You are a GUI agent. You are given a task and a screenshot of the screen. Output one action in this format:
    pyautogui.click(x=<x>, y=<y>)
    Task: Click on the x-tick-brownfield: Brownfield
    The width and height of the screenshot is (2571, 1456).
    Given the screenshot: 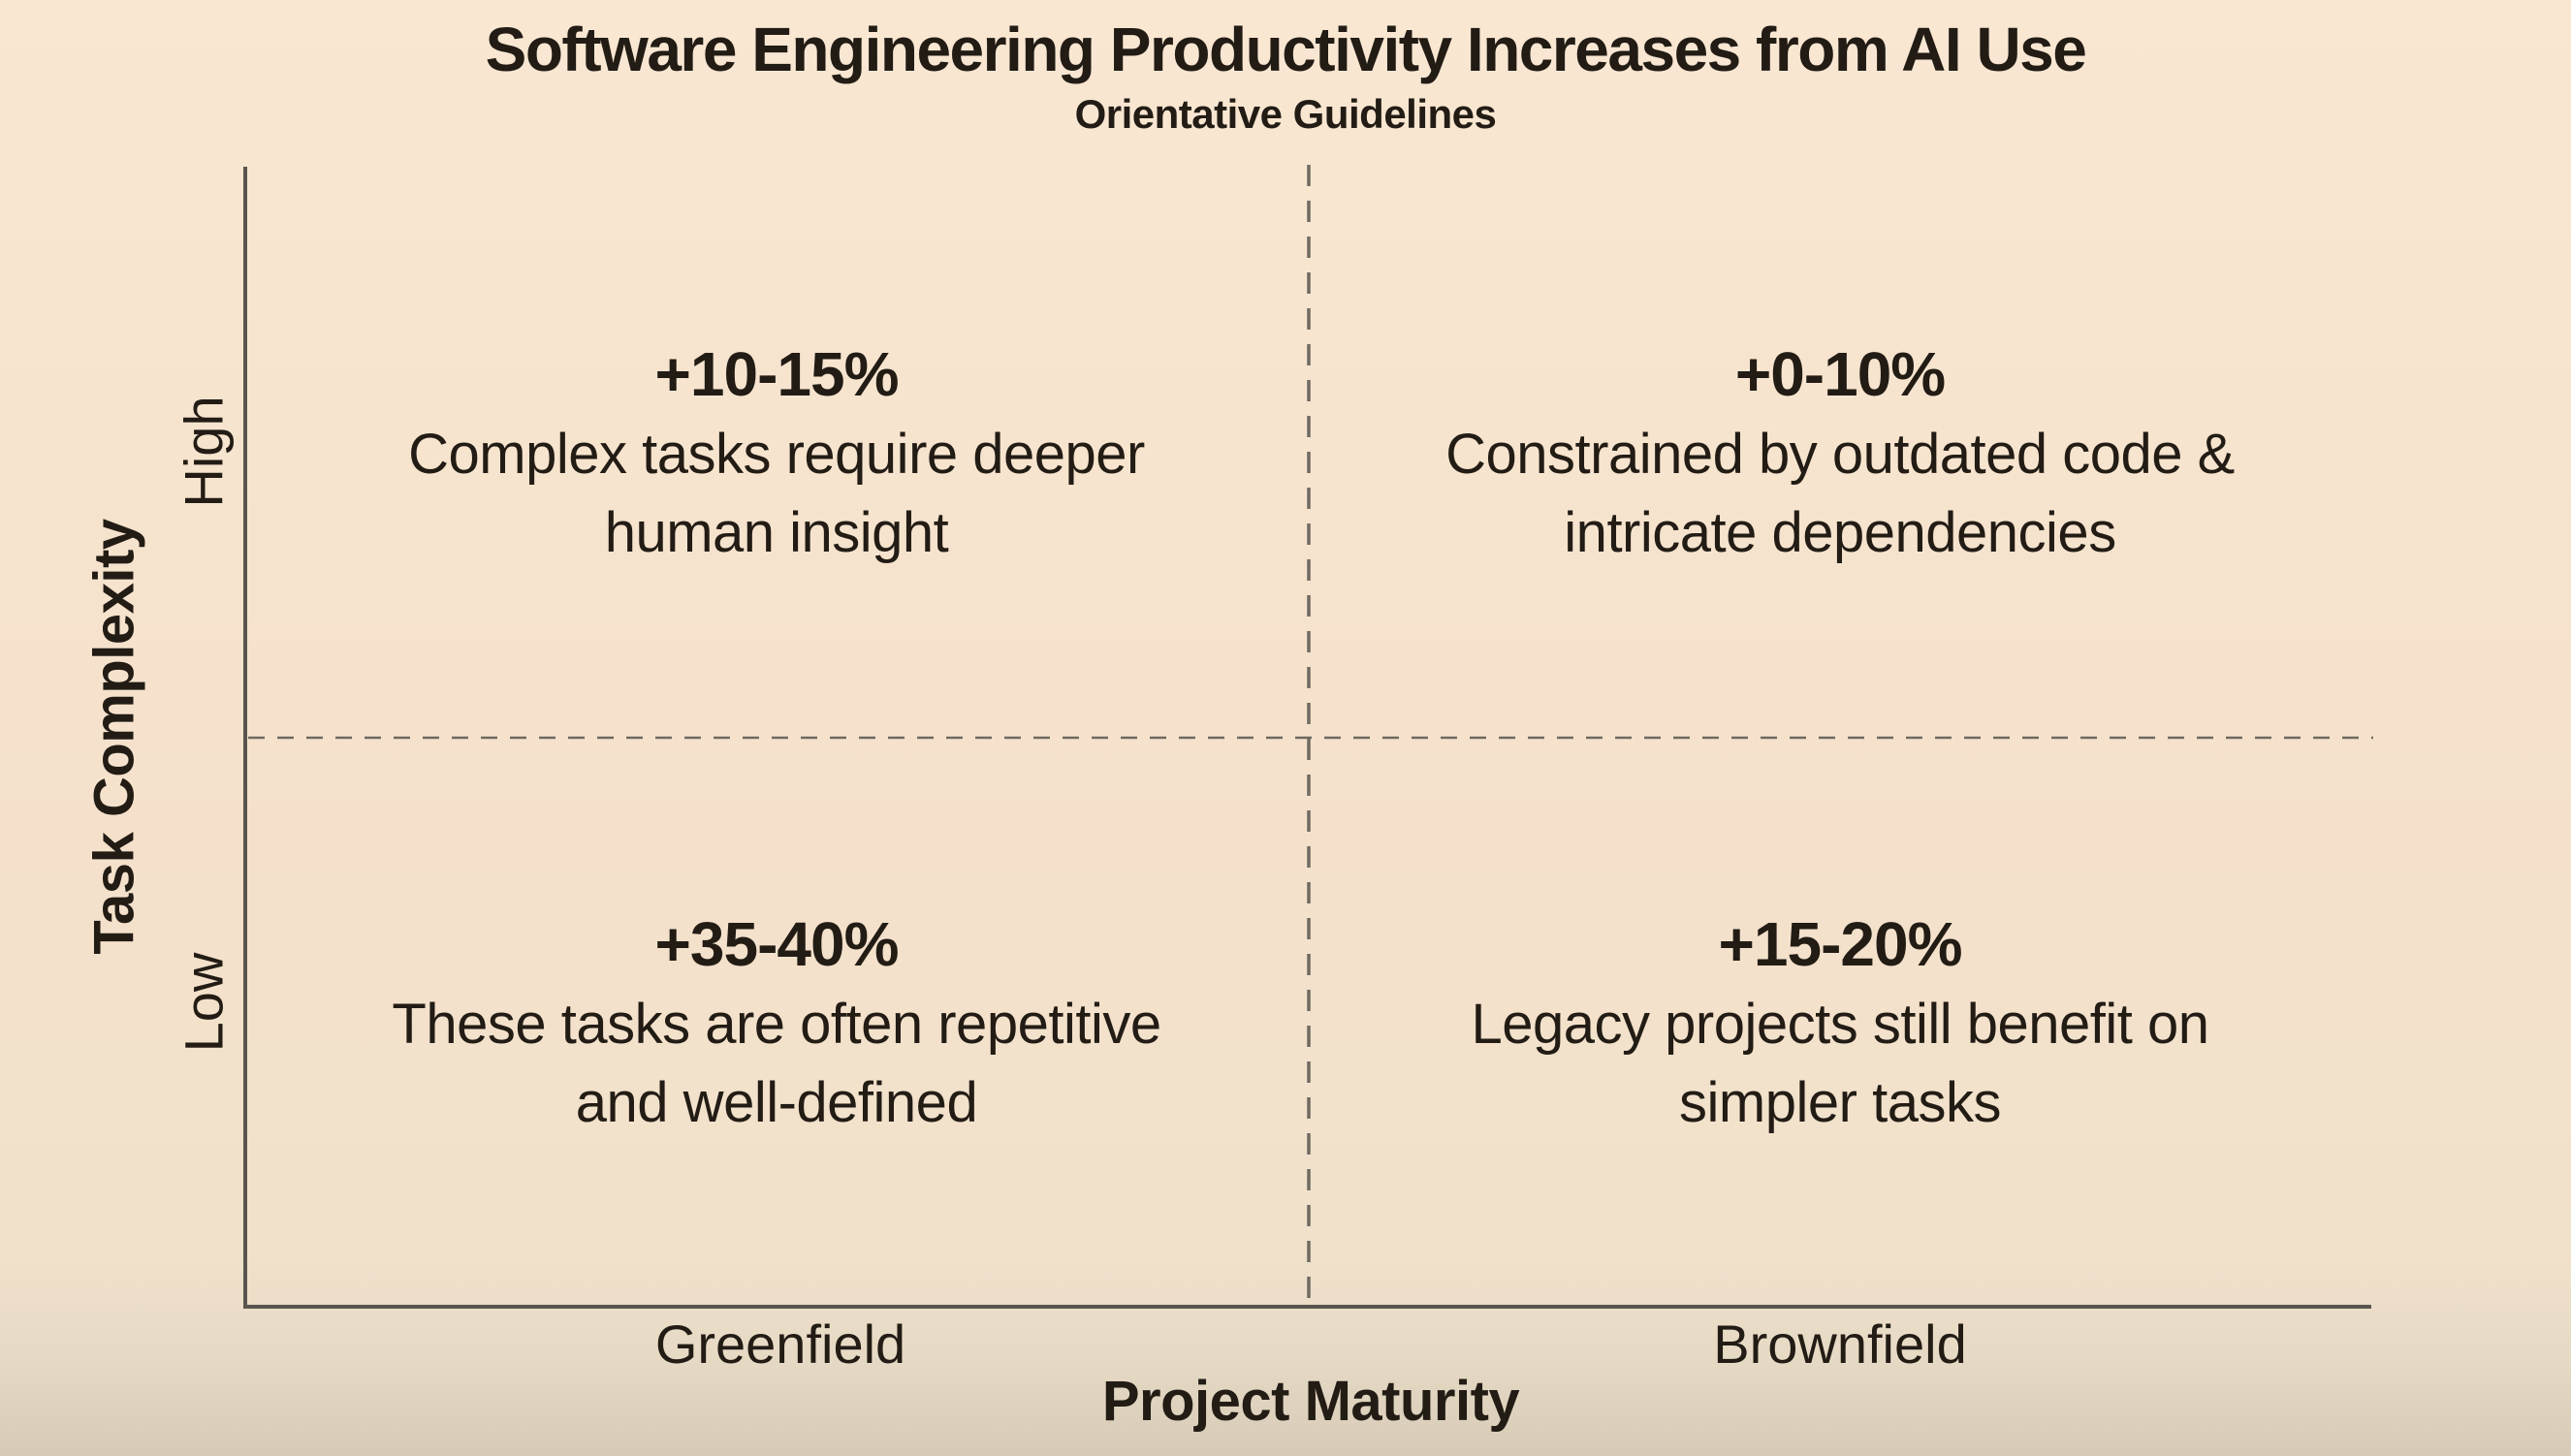 What is the action you would take?
    pyautogui.click(x=1840, y=1344)
    